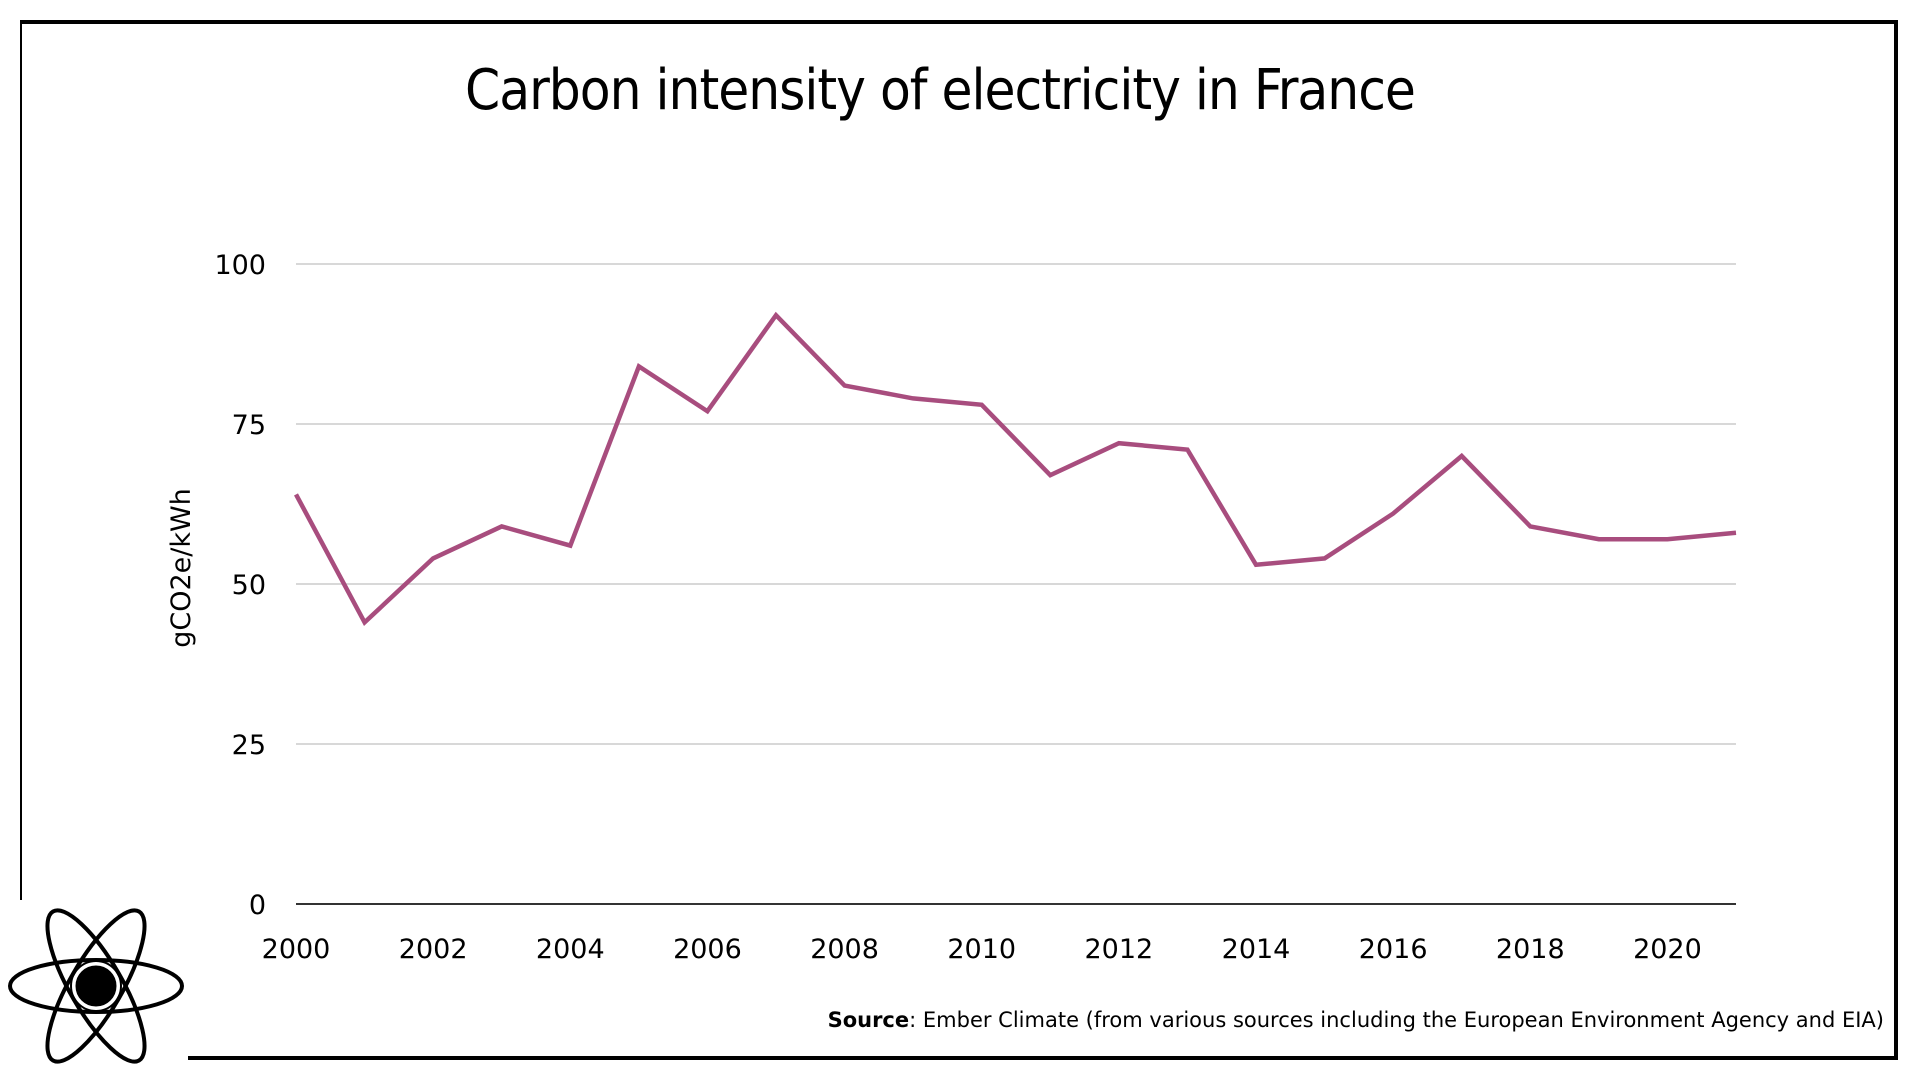 The width and height of the screenshot is (1920, 1080). I want to click on y-axis-label: gCO2e/kWh, so click(181, 568).